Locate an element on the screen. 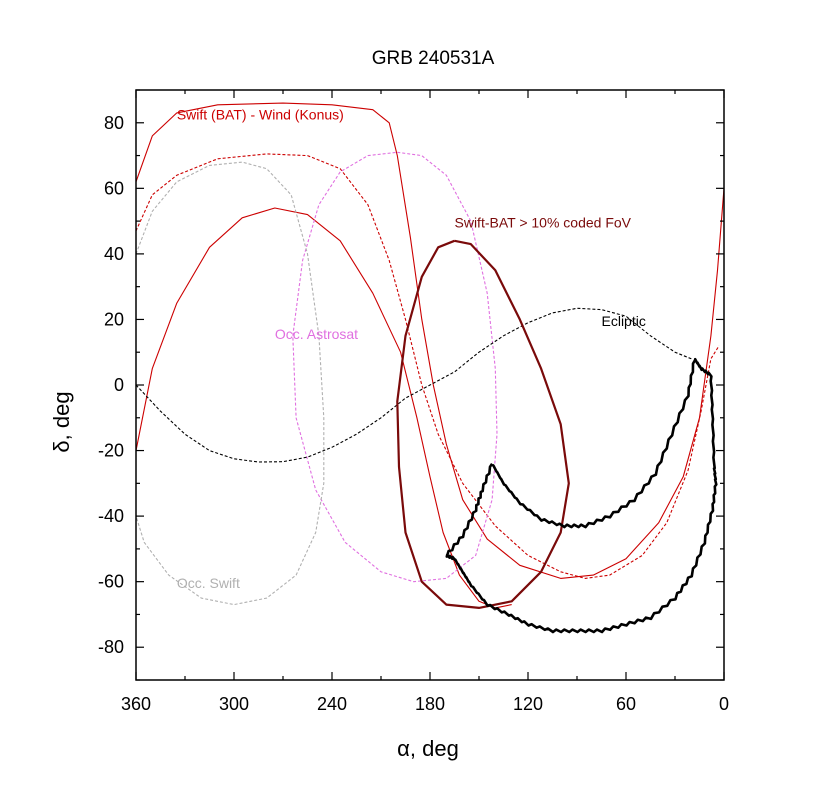  annotation-swift-bat-10-coded-fov: Swift-BAT > 10% coded FoV is located at coordinates (543, 223).